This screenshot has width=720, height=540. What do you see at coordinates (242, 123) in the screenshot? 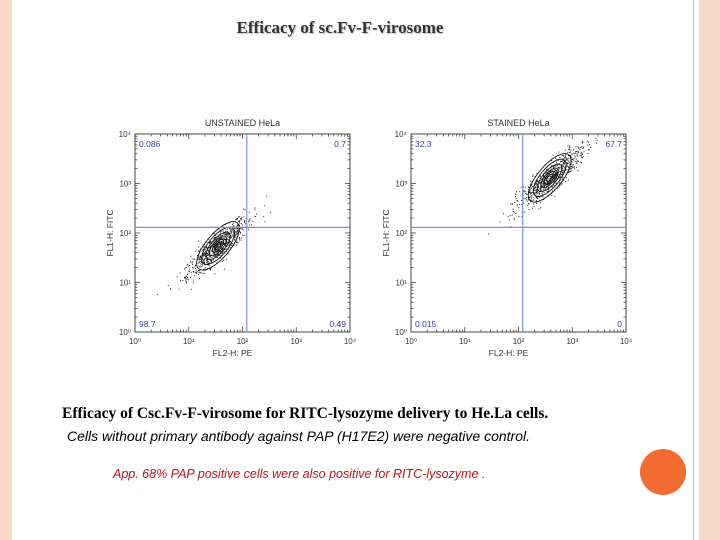
I see `plot-title: UNSTAINED HeLa` at bounding box center [242, 123].